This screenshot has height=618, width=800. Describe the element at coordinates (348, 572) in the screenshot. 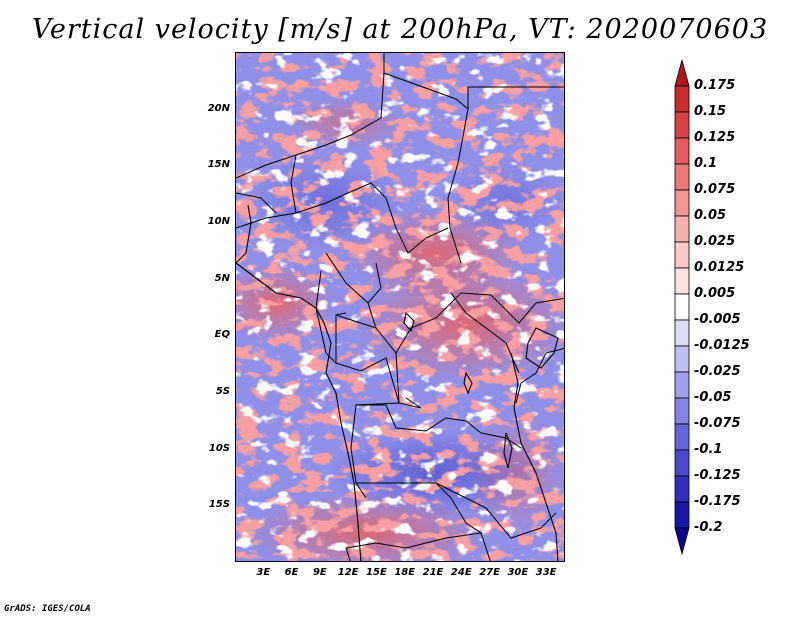

I see `x-tick-label: 12E` at that location.